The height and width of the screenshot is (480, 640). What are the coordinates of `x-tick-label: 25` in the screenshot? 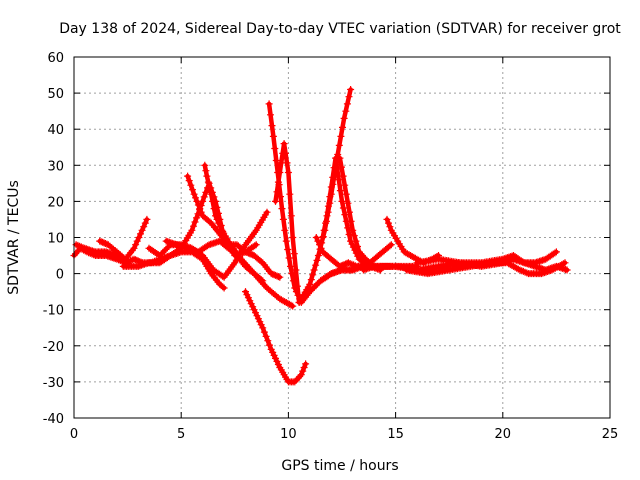 It's located at (610, 434).